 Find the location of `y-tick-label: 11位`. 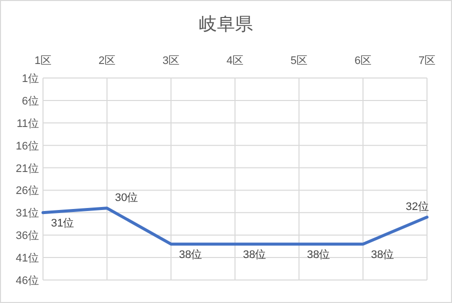

y-tick-label: 11位 is located at coordinates (27, 124).